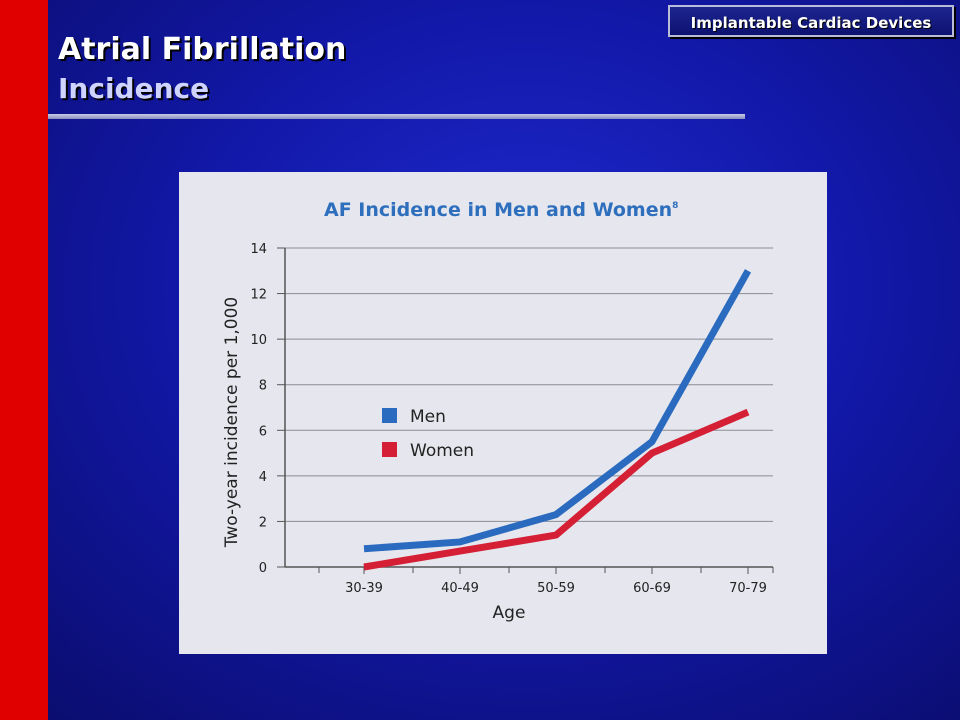 Image resolution: width=960 pixels, height=720 pixels. Describe the element at coordinates (811, 21) in the screenshot. I see `section-badge: Implantable Cardiac Devices` at that location.